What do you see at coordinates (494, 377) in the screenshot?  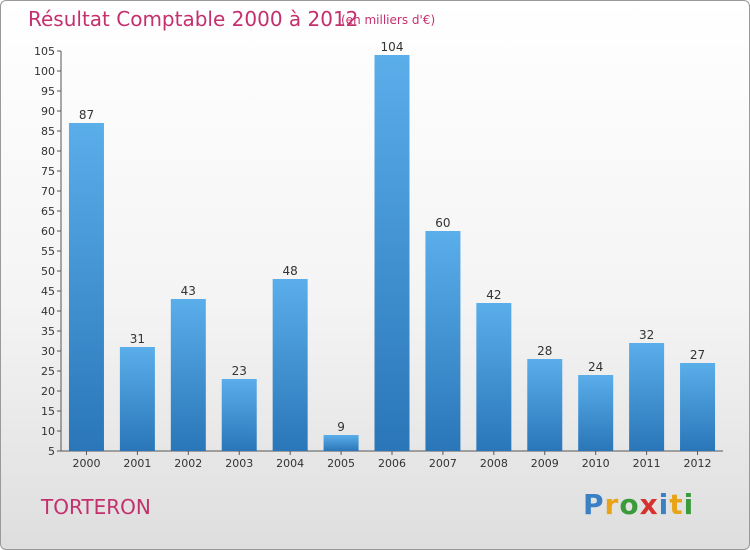 I see `bar-2008` at bounding box center [494, 377].